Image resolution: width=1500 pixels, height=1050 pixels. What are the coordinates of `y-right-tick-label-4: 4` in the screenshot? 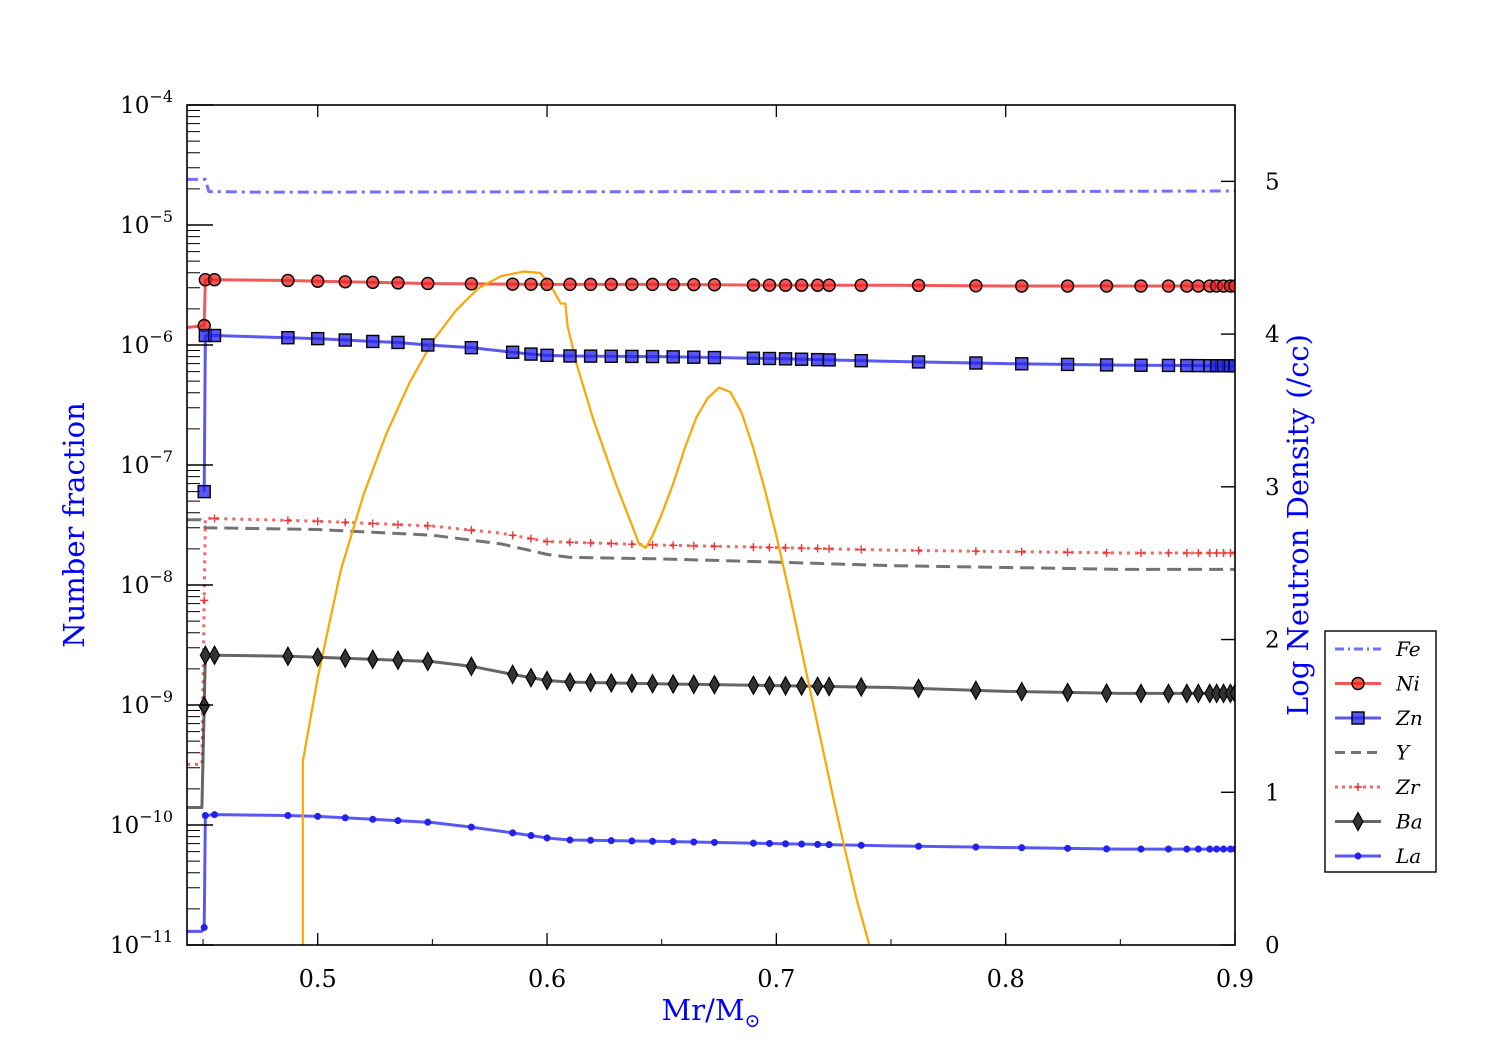 It's located at (1272, 335).